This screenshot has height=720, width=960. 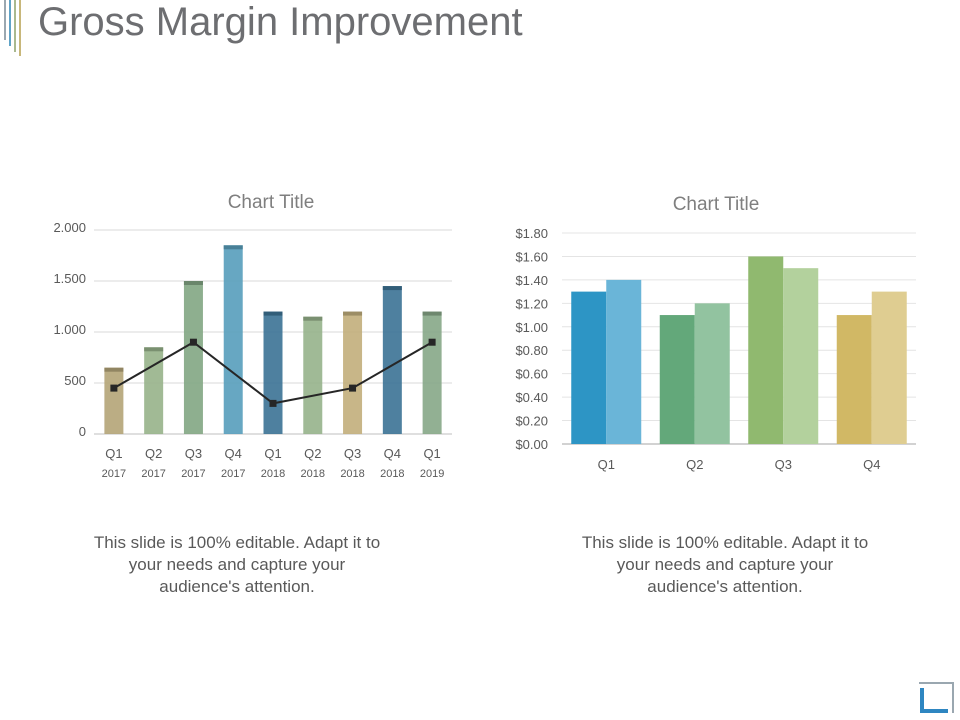 I want to click on y-tick-label: $1.80, so click(x=531, y=233).